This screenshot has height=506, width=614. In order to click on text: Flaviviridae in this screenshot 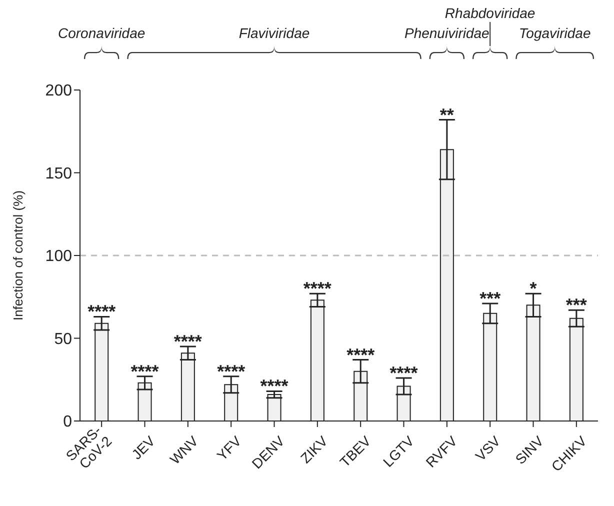, I will do `click(274, 33)`.